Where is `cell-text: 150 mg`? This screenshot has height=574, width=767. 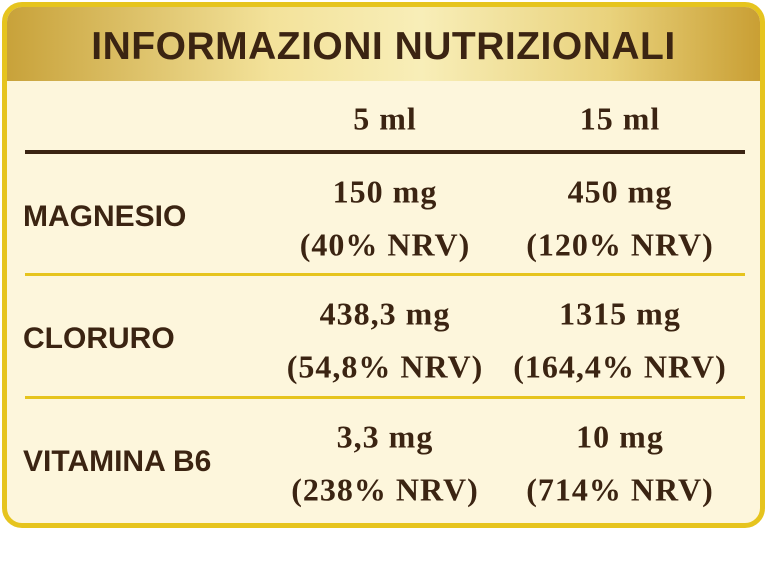
cell-text: 150 mg is located at coordinates (385, 191).